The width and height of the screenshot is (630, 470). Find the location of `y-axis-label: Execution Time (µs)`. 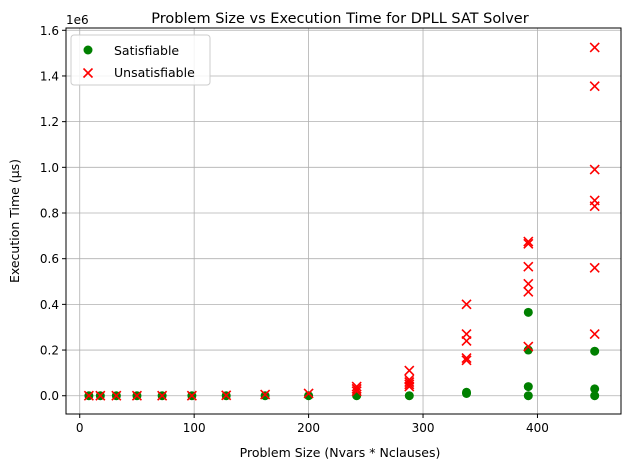

y-axis-label: Execution Time (µs) is located at coordinates (14, 221).